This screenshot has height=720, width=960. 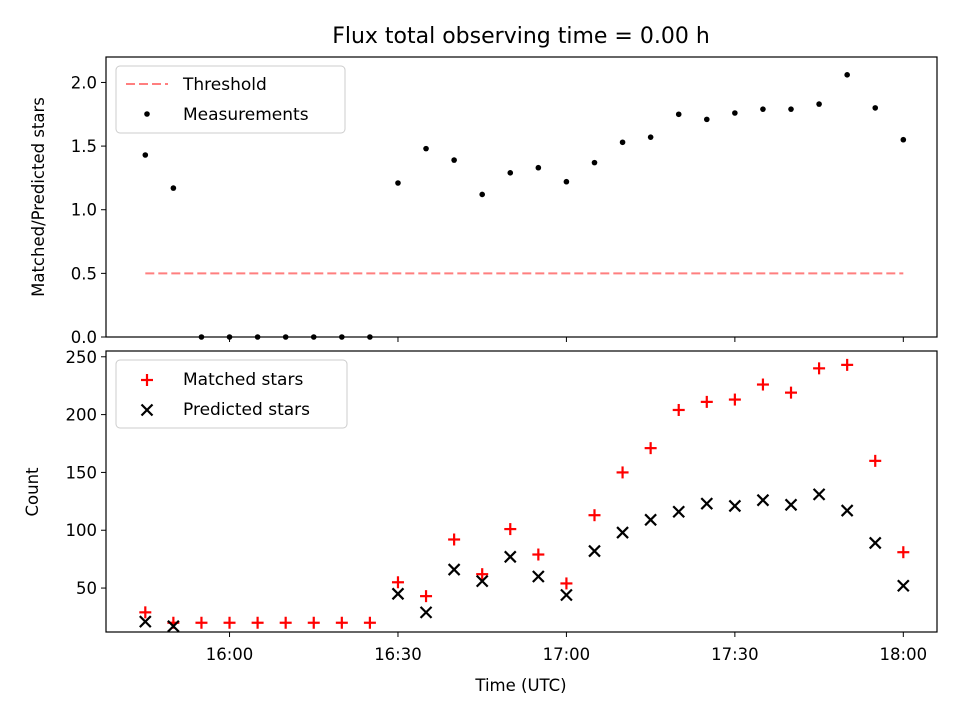 I want to click on x-tick-label: 16:30, so click(x=398, y=654).